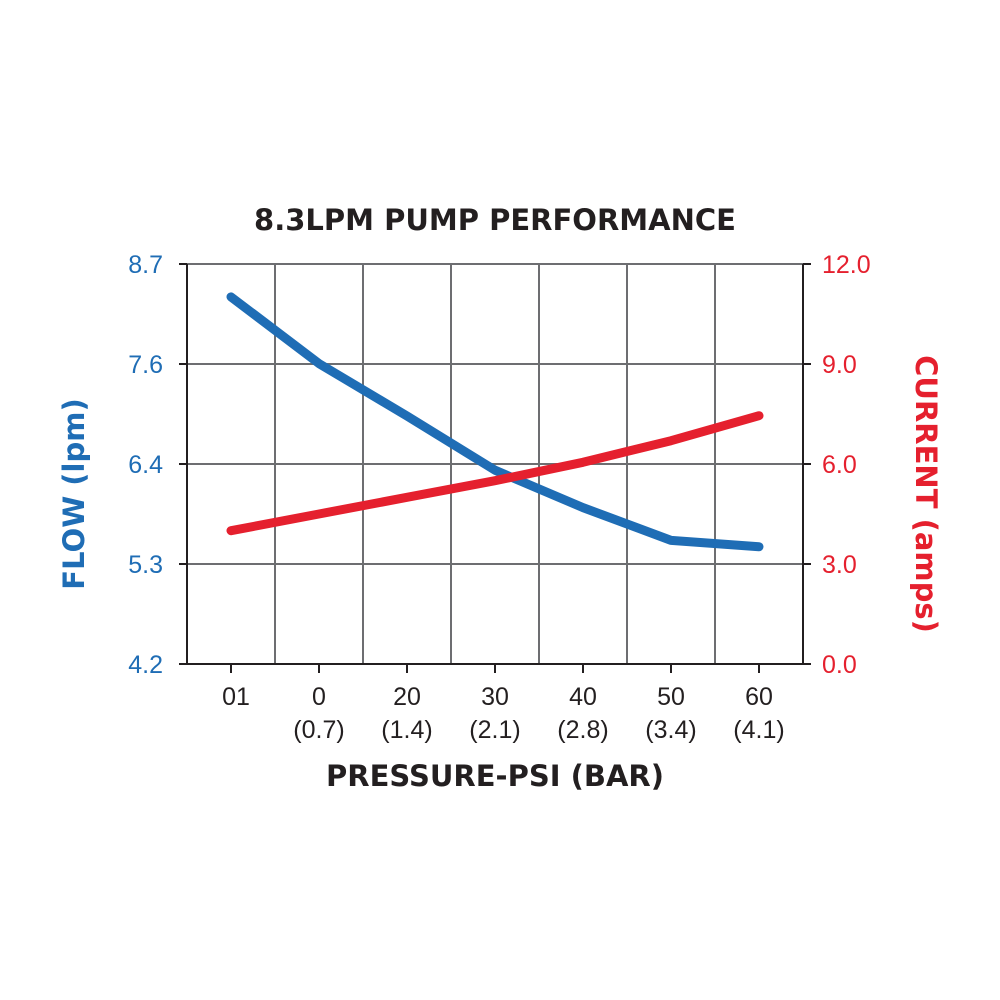 Image resolution: width=1000 pixels, height=1000 pixels. What do you see at coordinates (494, 730) in the screenshot?
I see `x-tick-sublabel: (2.1)` at bounding box center [494, 730].